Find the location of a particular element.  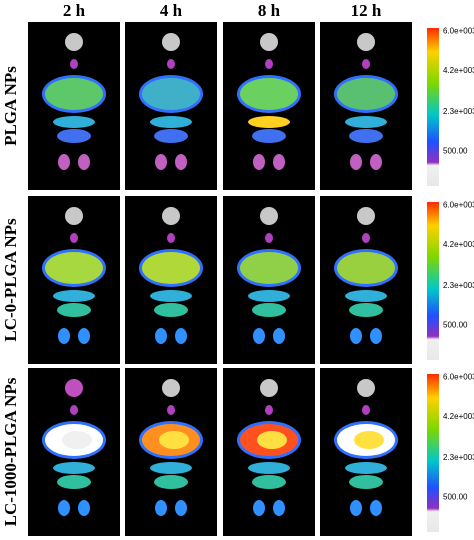

column-header: 12 h is located at coordinates (366, 10).